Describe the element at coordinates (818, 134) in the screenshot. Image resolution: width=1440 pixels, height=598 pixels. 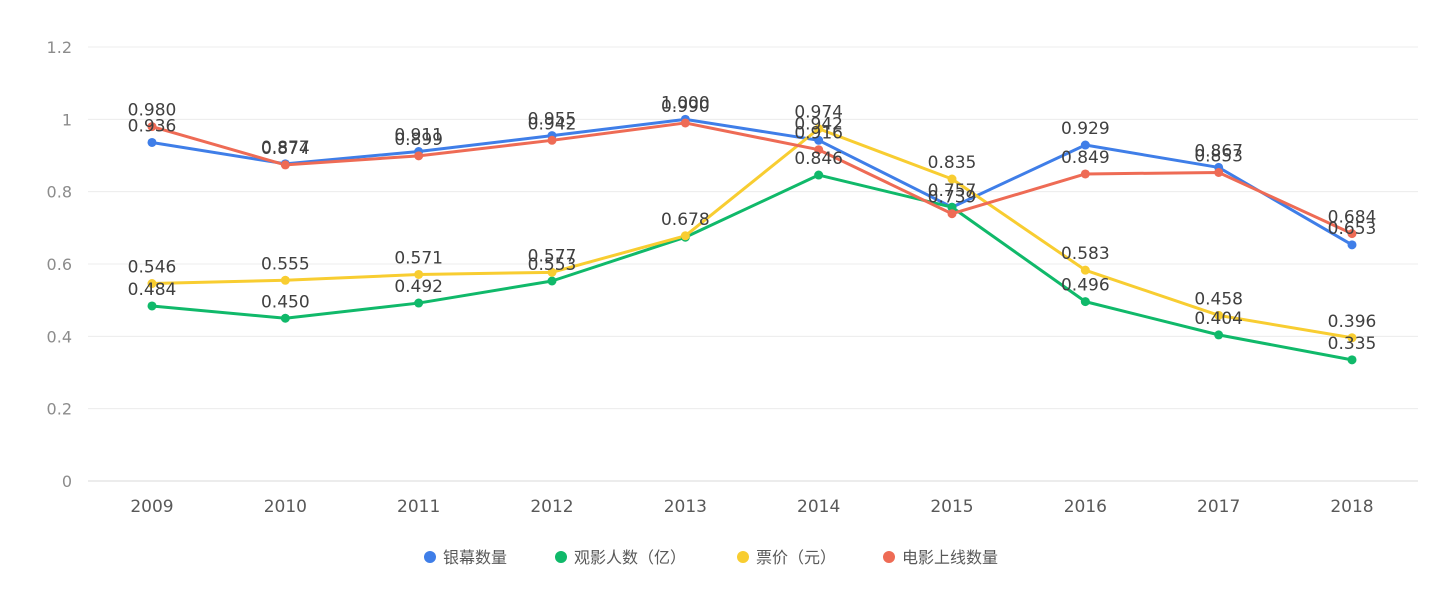
I see `data-label: 0.916` at that location.